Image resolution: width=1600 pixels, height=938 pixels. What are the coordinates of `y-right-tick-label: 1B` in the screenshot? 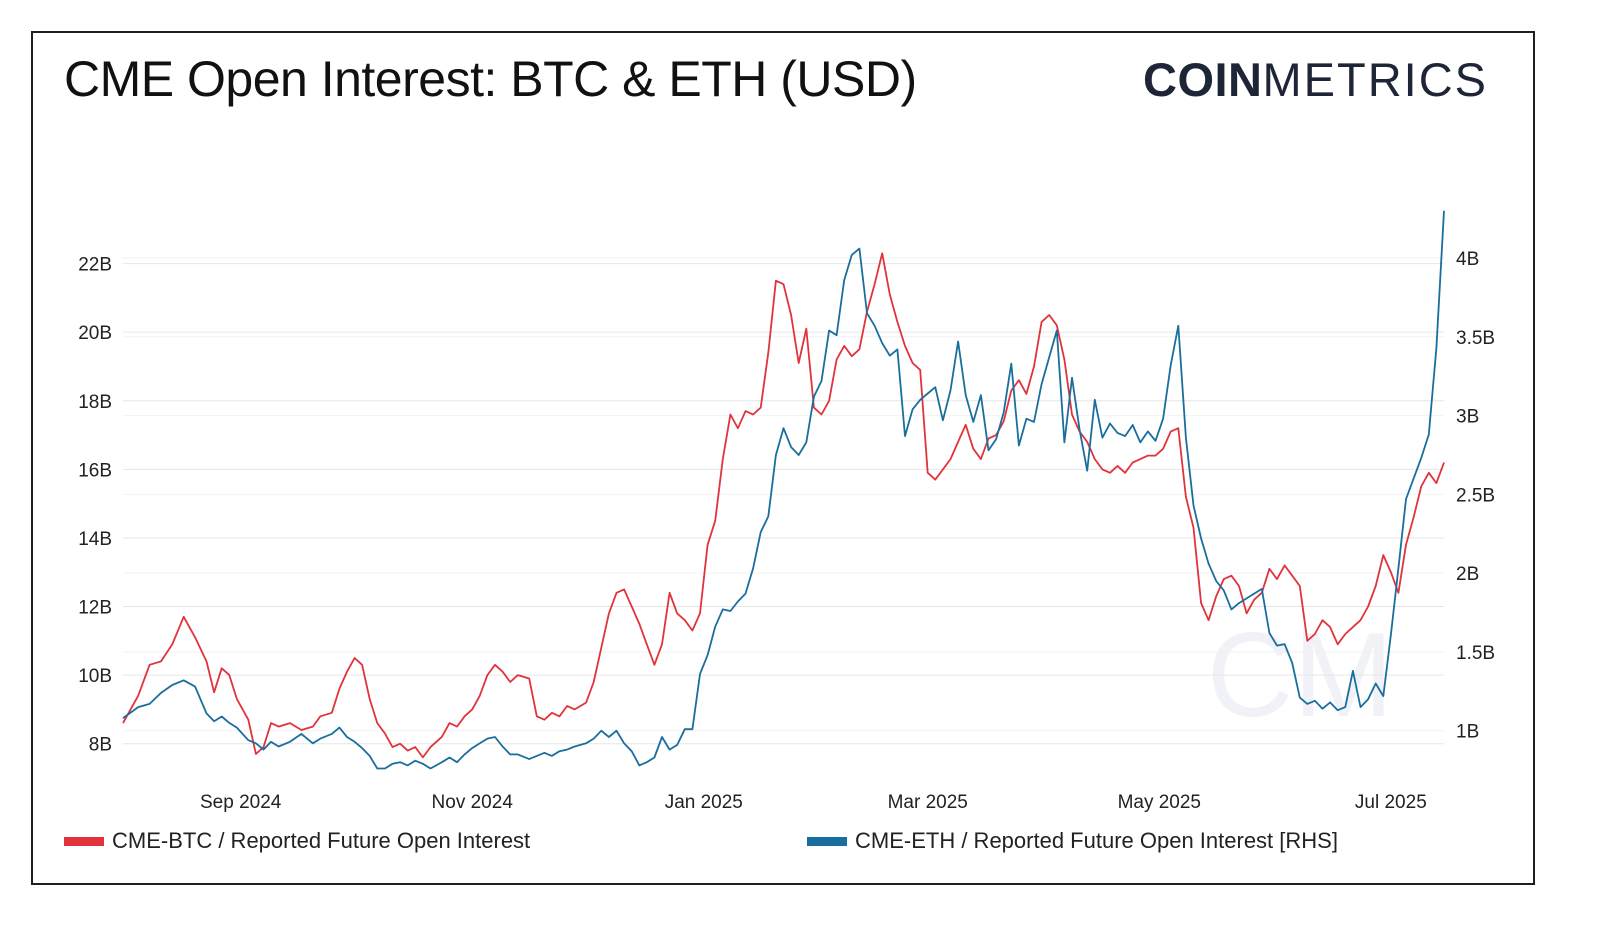 It's located at (1467, 732).